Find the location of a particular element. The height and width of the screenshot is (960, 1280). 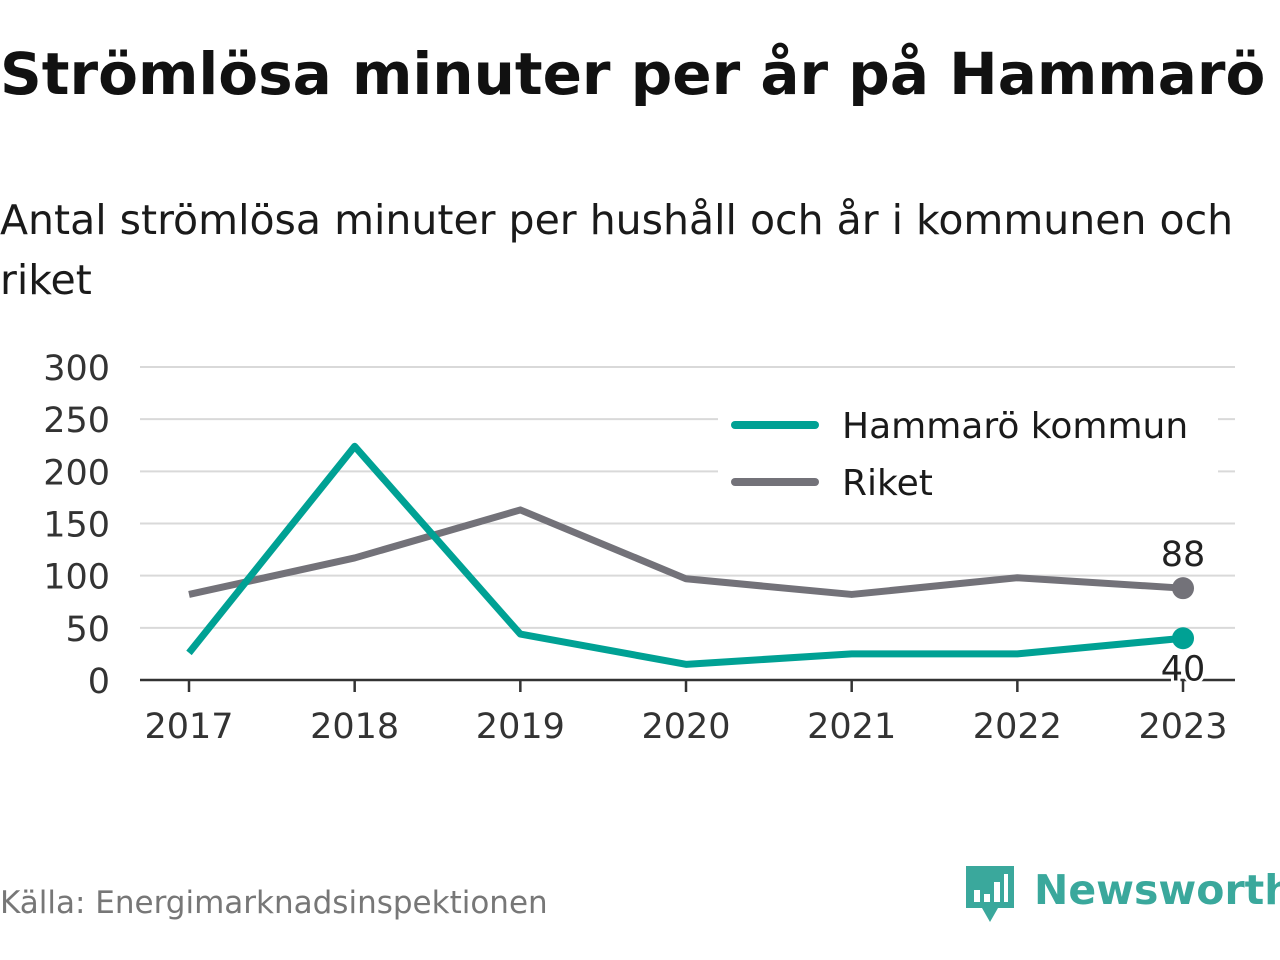

legend: Hammarö kommun Riket is located at coordinates (968, 454).